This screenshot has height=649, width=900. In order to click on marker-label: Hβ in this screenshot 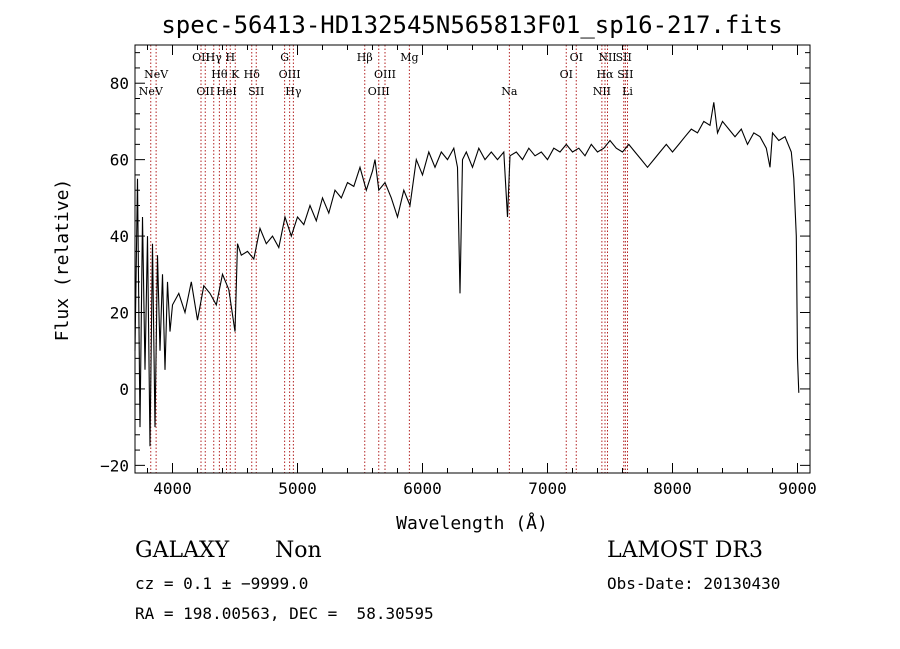, I will do `click(365, 57)`.